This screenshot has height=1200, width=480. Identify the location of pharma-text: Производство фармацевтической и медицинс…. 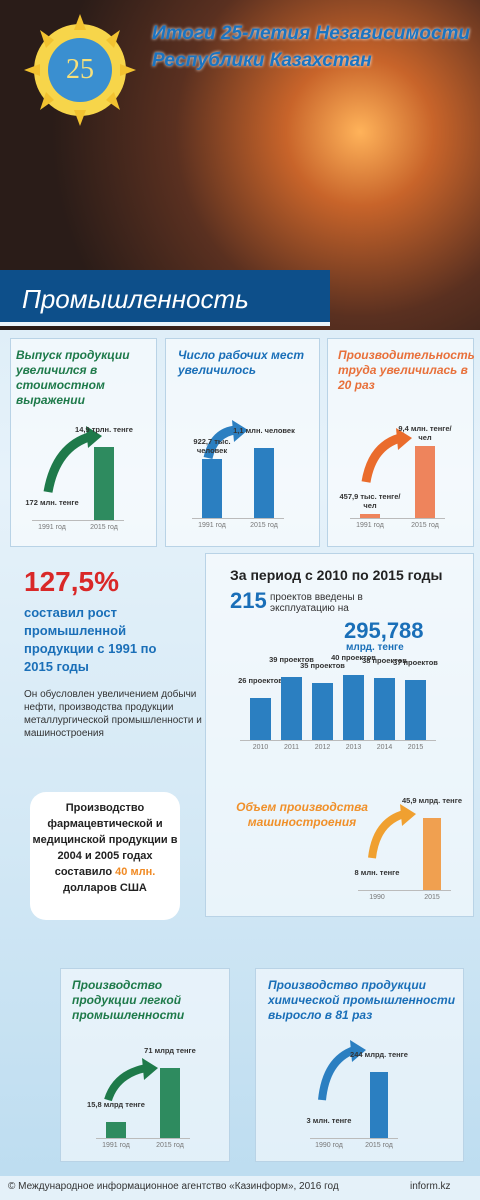
(105, 840).